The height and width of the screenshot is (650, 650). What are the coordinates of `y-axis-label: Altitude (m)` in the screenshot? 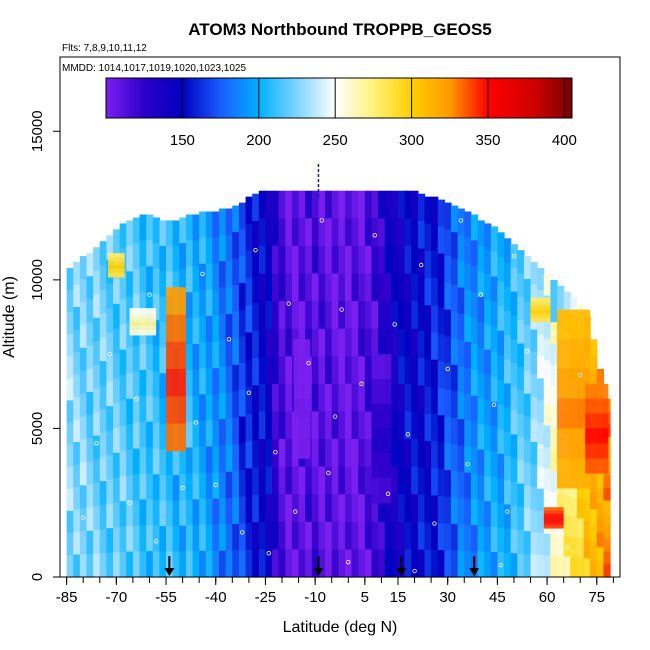 It's located at (9, 317).